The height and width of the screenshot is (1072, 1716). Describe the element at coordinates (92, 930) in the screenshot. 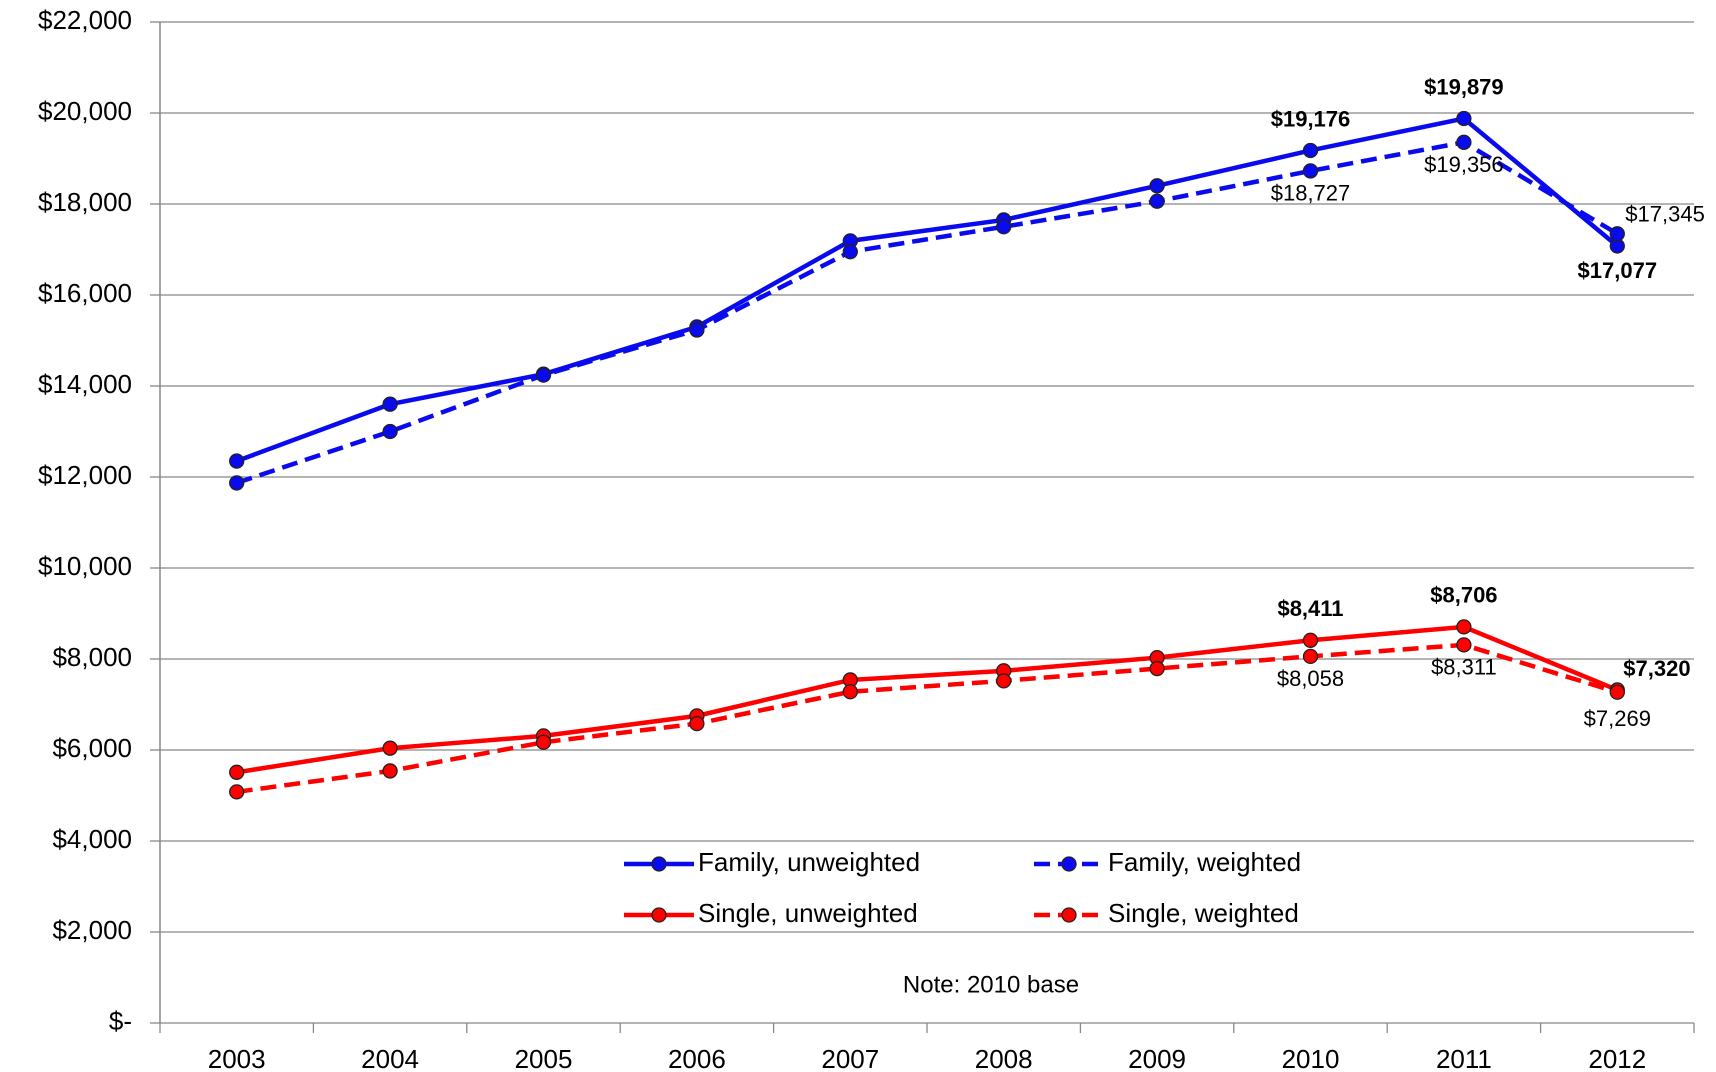

I see `y-tick-label: $2,000` at that location.